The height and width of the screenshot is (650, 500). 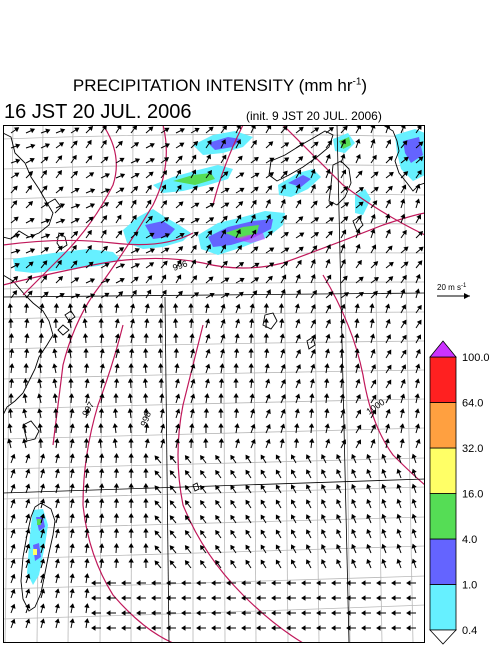 I want to click on colorbar-level: 4.0, so click(x=469, y=540).